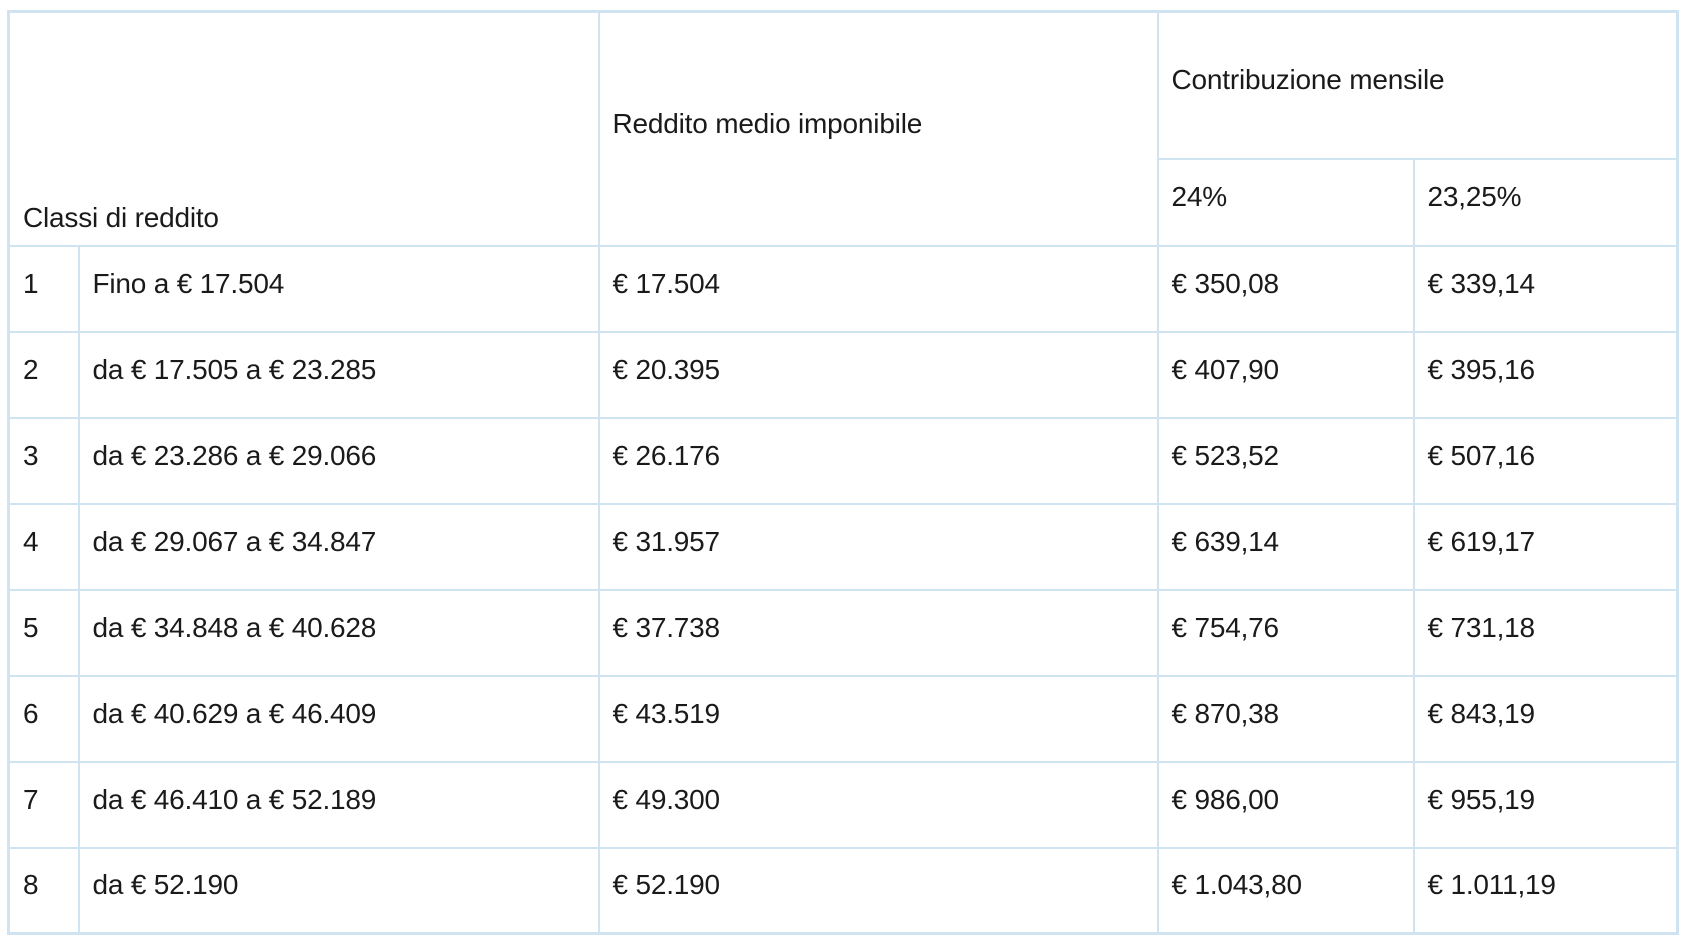 The image size is (1684, 948). What do you see at coordinates (1285, 460) in the screenshot?
I see `cell-contribution-24: € 523,52` at bounding box center [1285, 460].